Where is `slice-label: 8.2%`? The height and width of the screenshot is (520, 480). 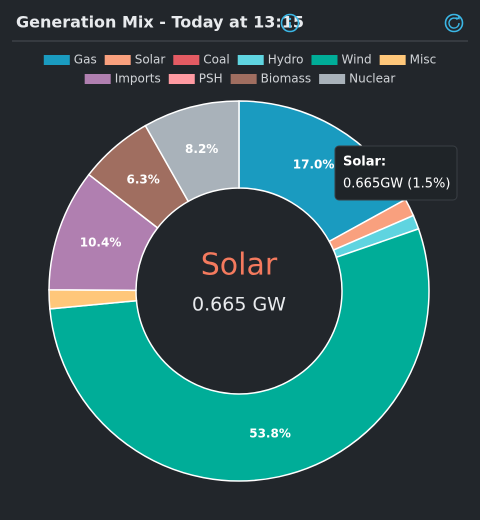 slice-label: 8.2% is located at coordinates (201, 149).